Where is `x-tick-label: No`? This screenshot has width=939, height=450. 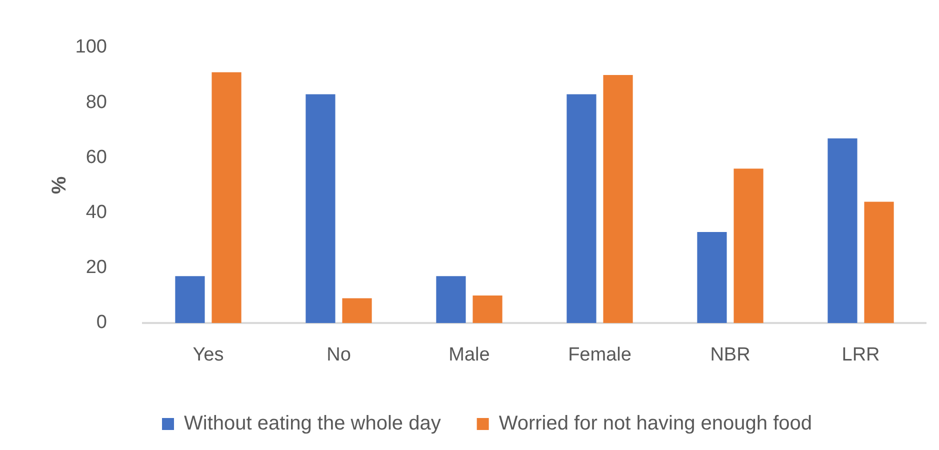 x-tick-label: No is located at coordinates (338, 355).